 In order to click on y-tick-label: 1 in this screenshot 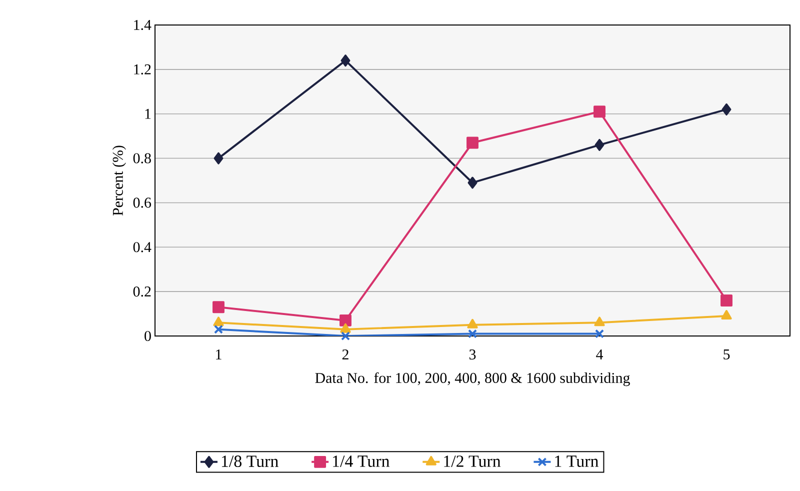, I will do `click(148, 113)`.